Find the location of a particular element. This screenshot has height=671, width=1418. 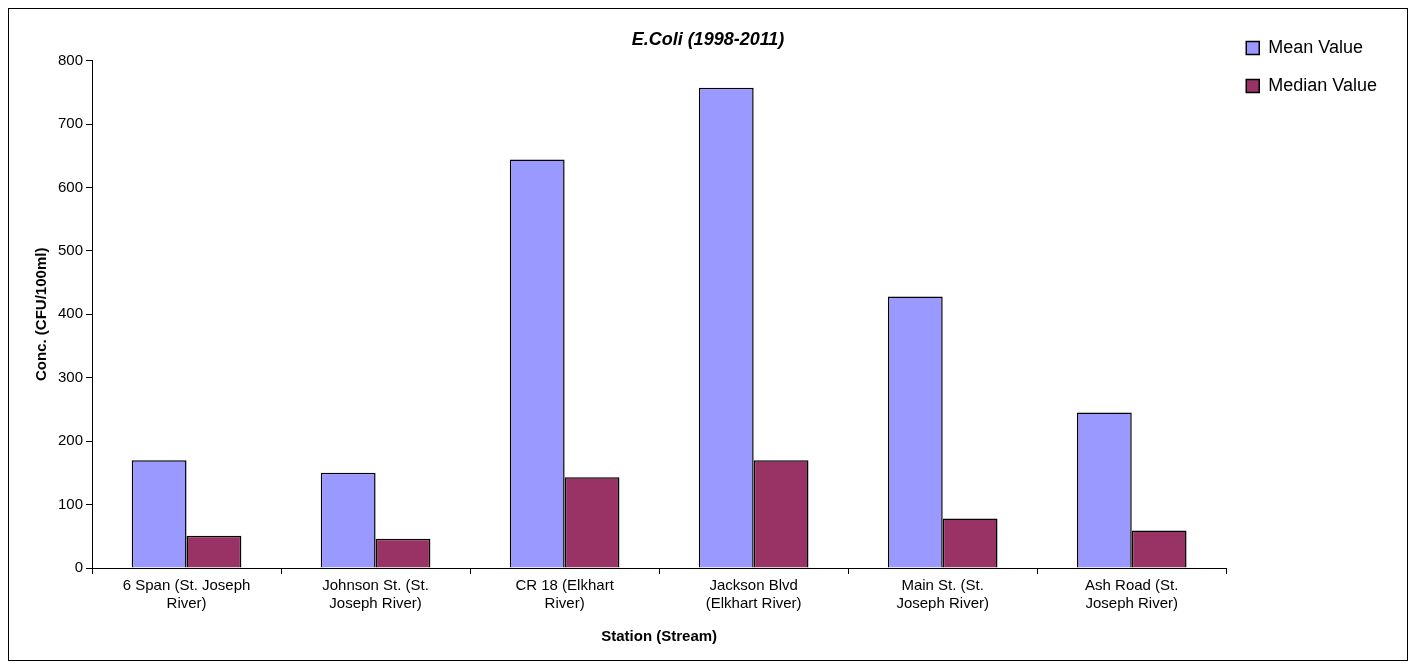

legend-label: Mean Value is located at coordinates (1315, 46).